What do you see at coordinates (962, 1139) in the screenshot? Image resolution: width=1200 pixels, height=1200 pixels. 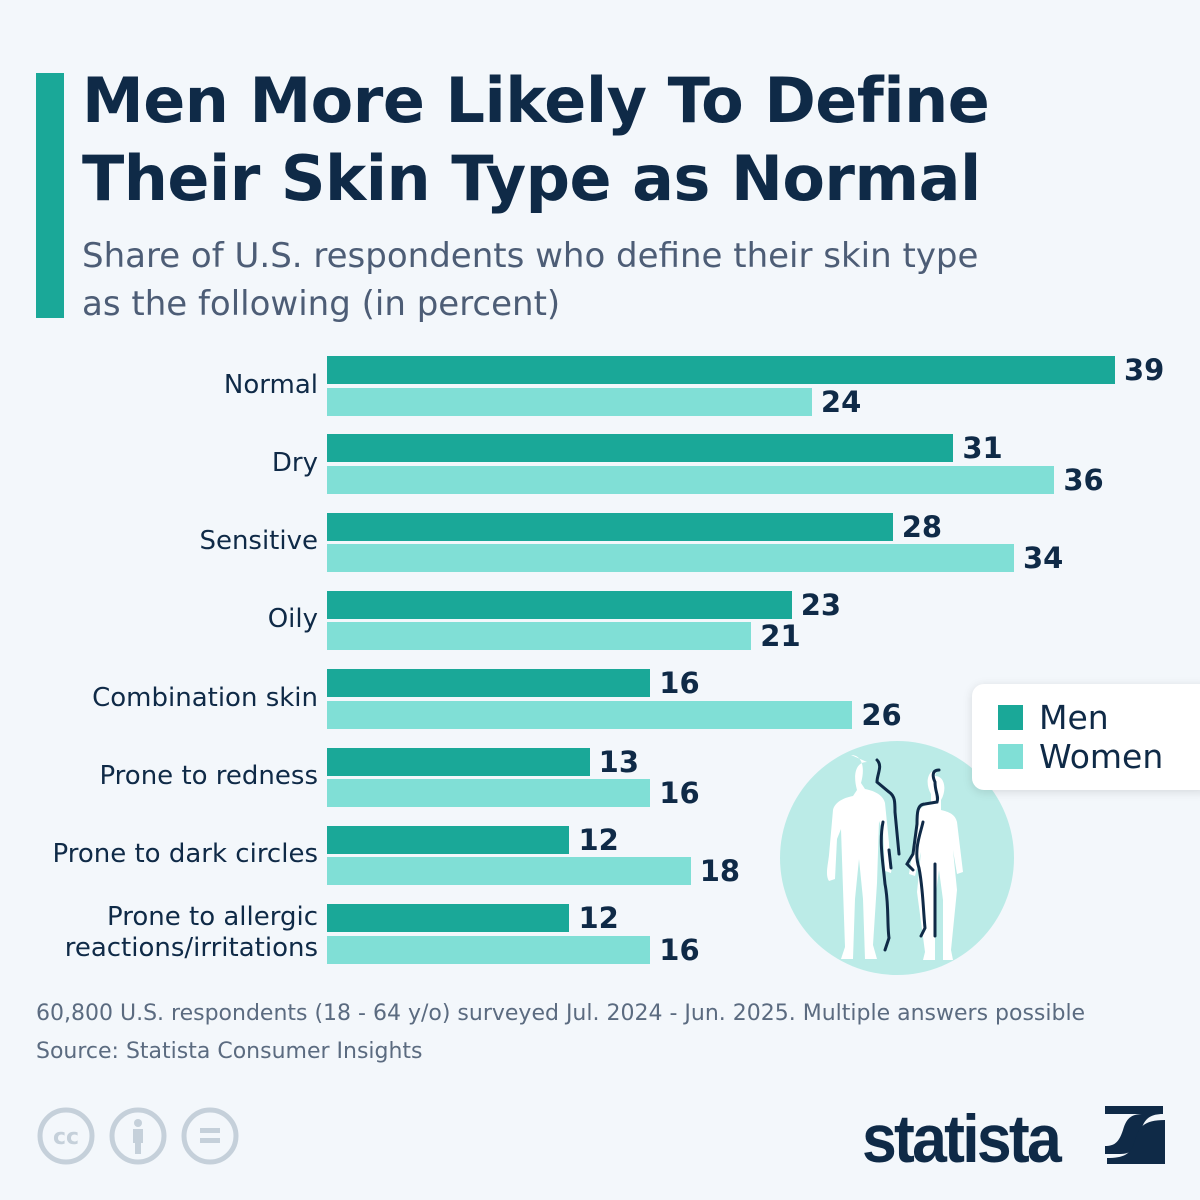 I see `statista-logo-text: statista` at bounding box center [962, 1139].